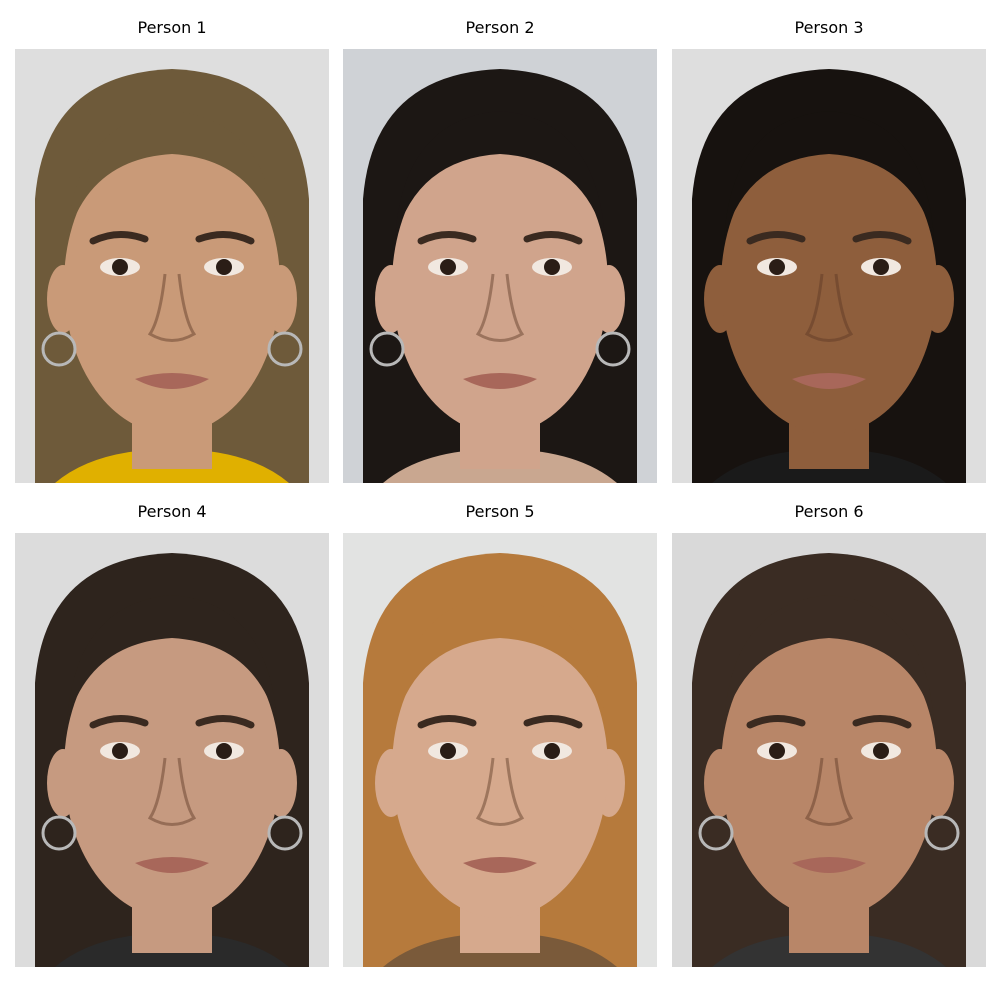 The image size is (1000, 1000). Describe the element at coordinates (500, 27) in the screenshot. I see `panel-title: Person 2` at that location.